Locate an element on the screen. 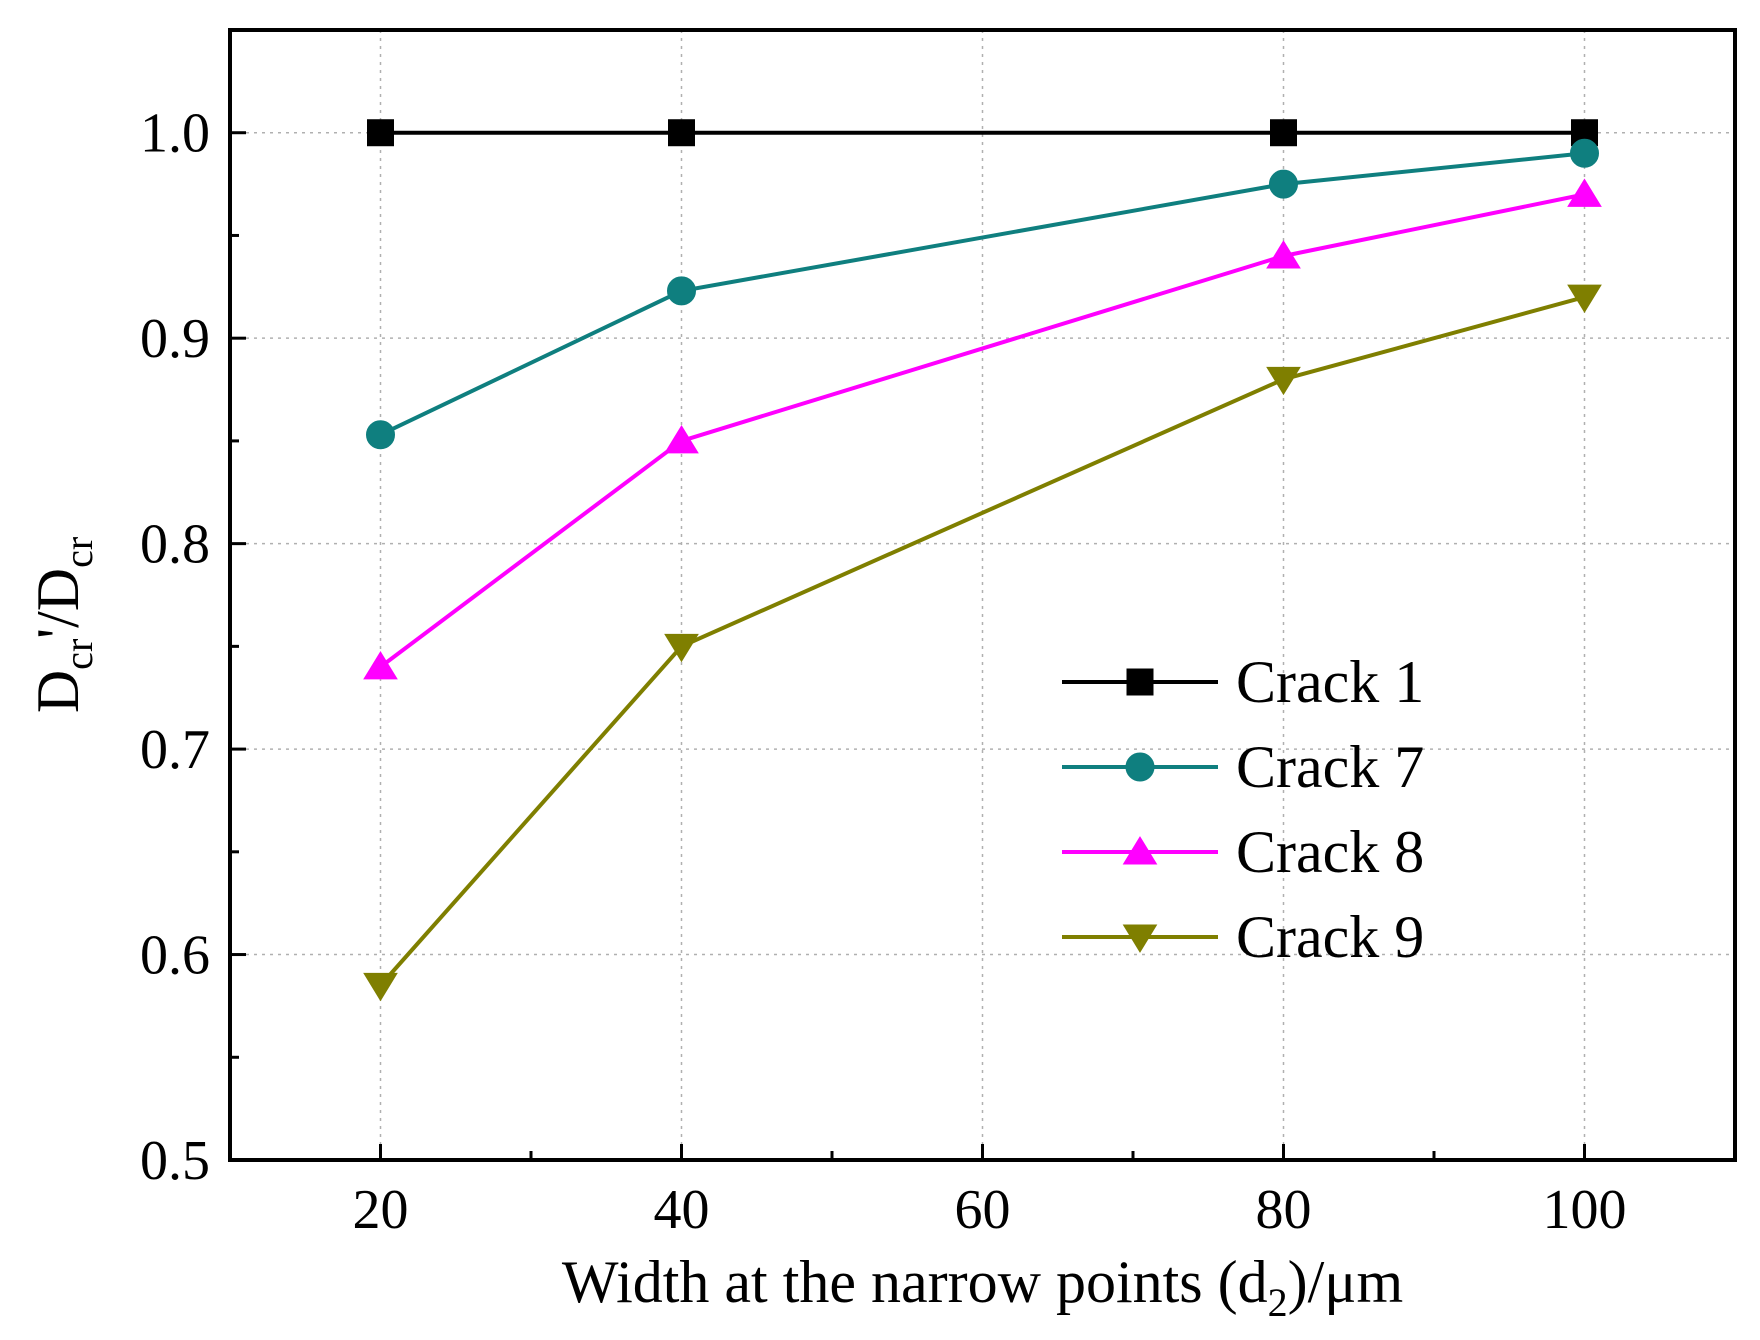  x-axis-title-tail: )/μm is located at coordinates (1346, 1282).